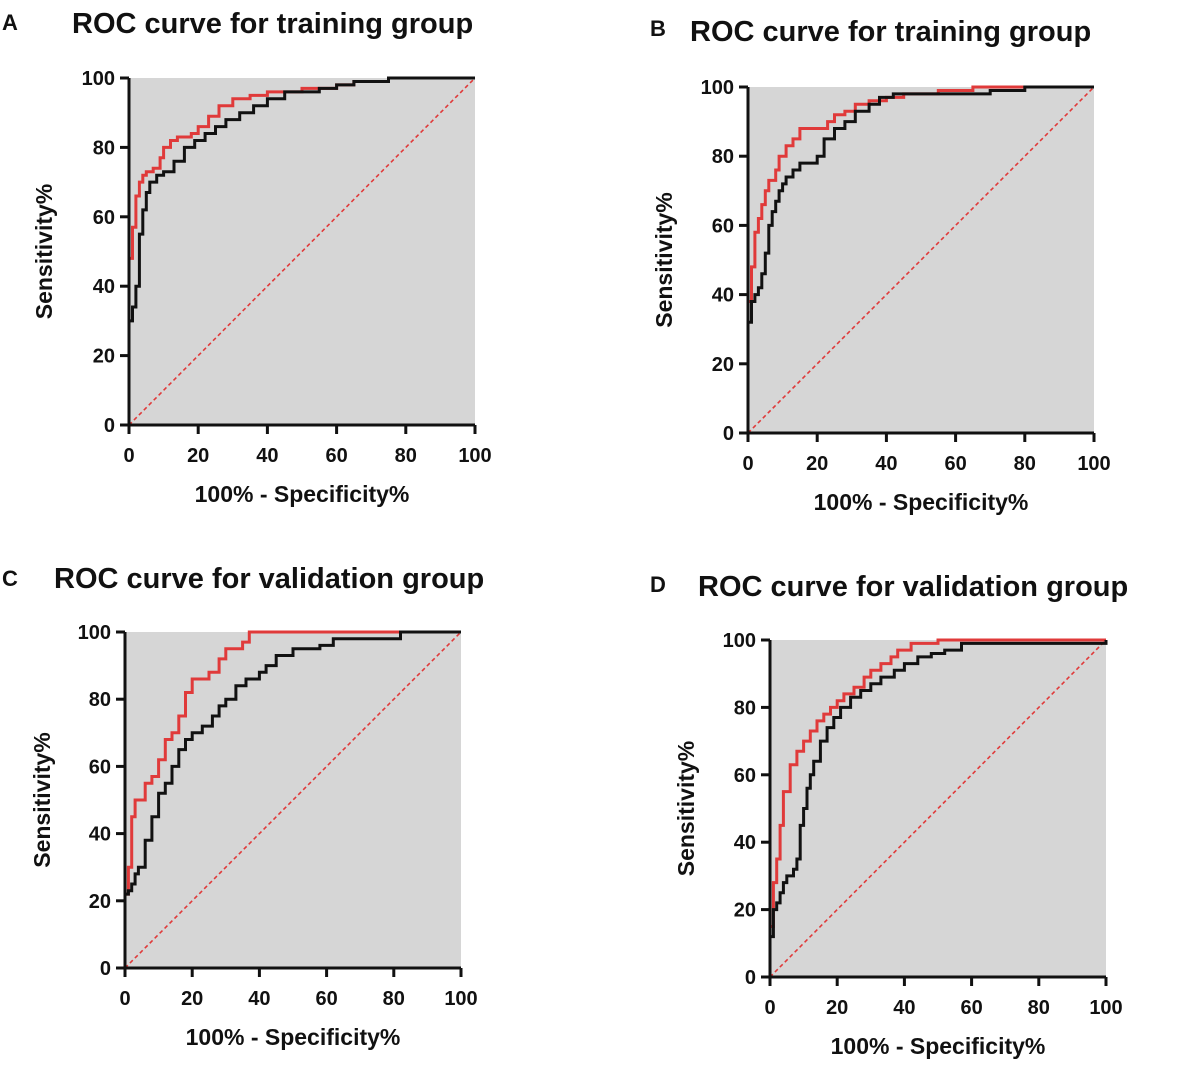  Describe the element at coordinates (658, 584) in the screenshot. I see `panel-letter: D` at that location.